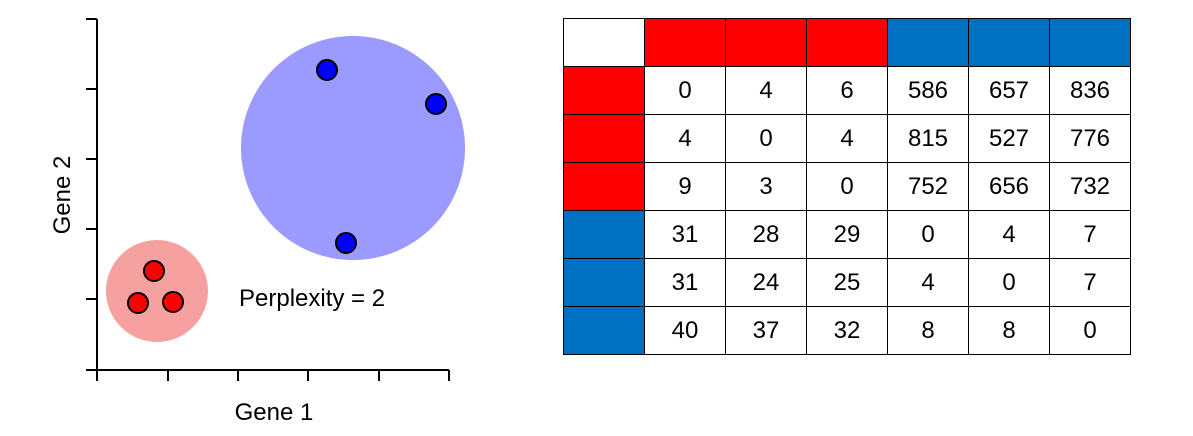 The image size is (1193, 436). Describe the element at coordinates (604, 42) in the screenshot. I see `matrix-corner-cell` at that location.